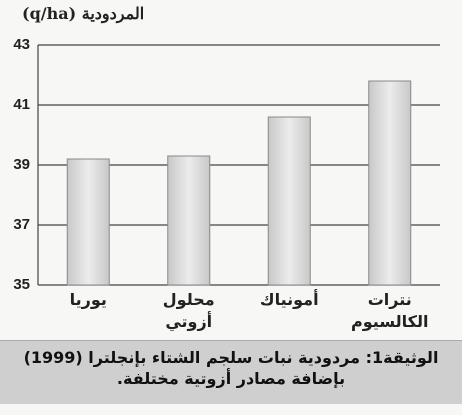 This screenshot has height=415, width=462. I want to click on x-tick-label: أمونياك, so click(289, 299).